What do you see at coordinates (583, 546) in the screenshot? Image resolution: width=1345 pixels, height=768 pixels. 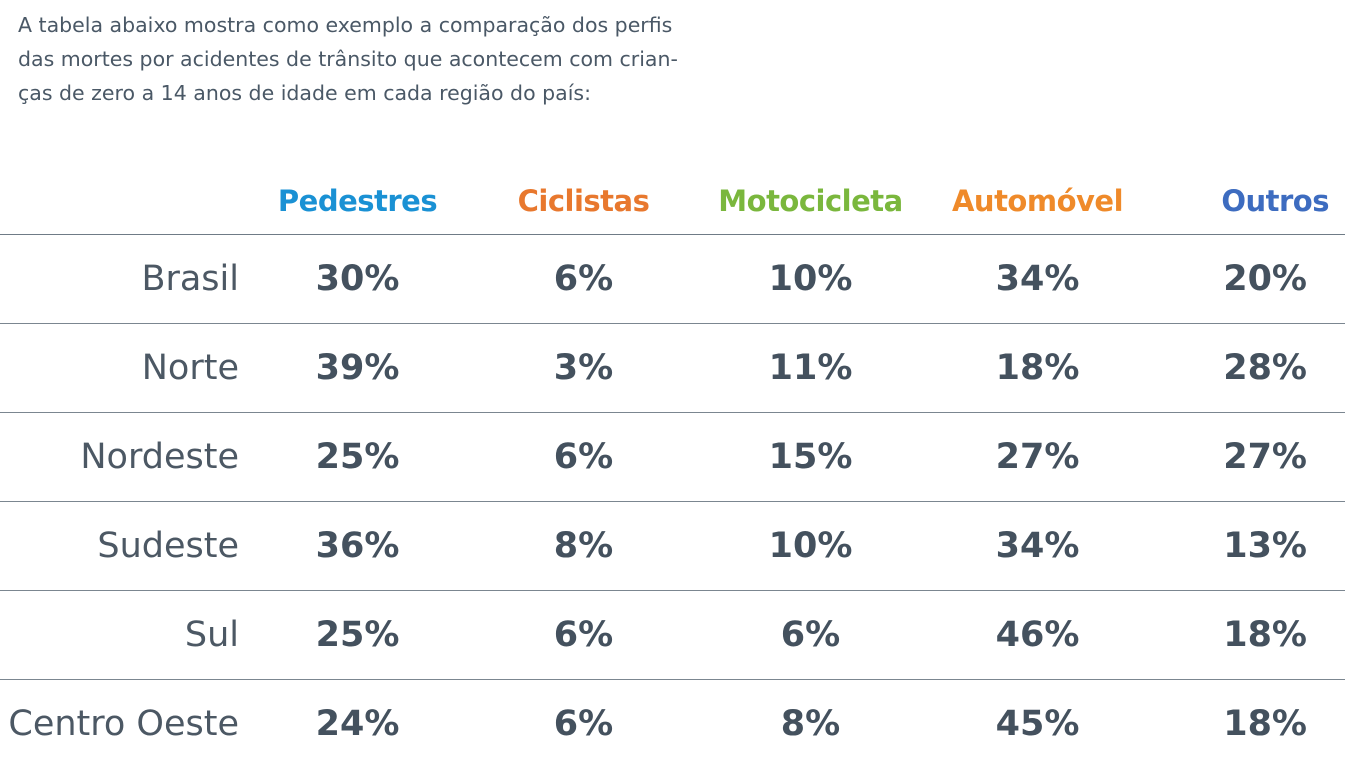 I see `cell-ciclistas: 8%` at bounding box center [583, 546].